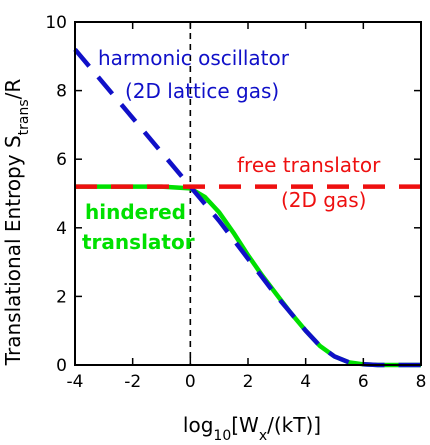 Image resolution: width=430 pixels, height=445 pixels. I want to click on x-axis-label: log10[Wx/(kT)], so click(252, 428).